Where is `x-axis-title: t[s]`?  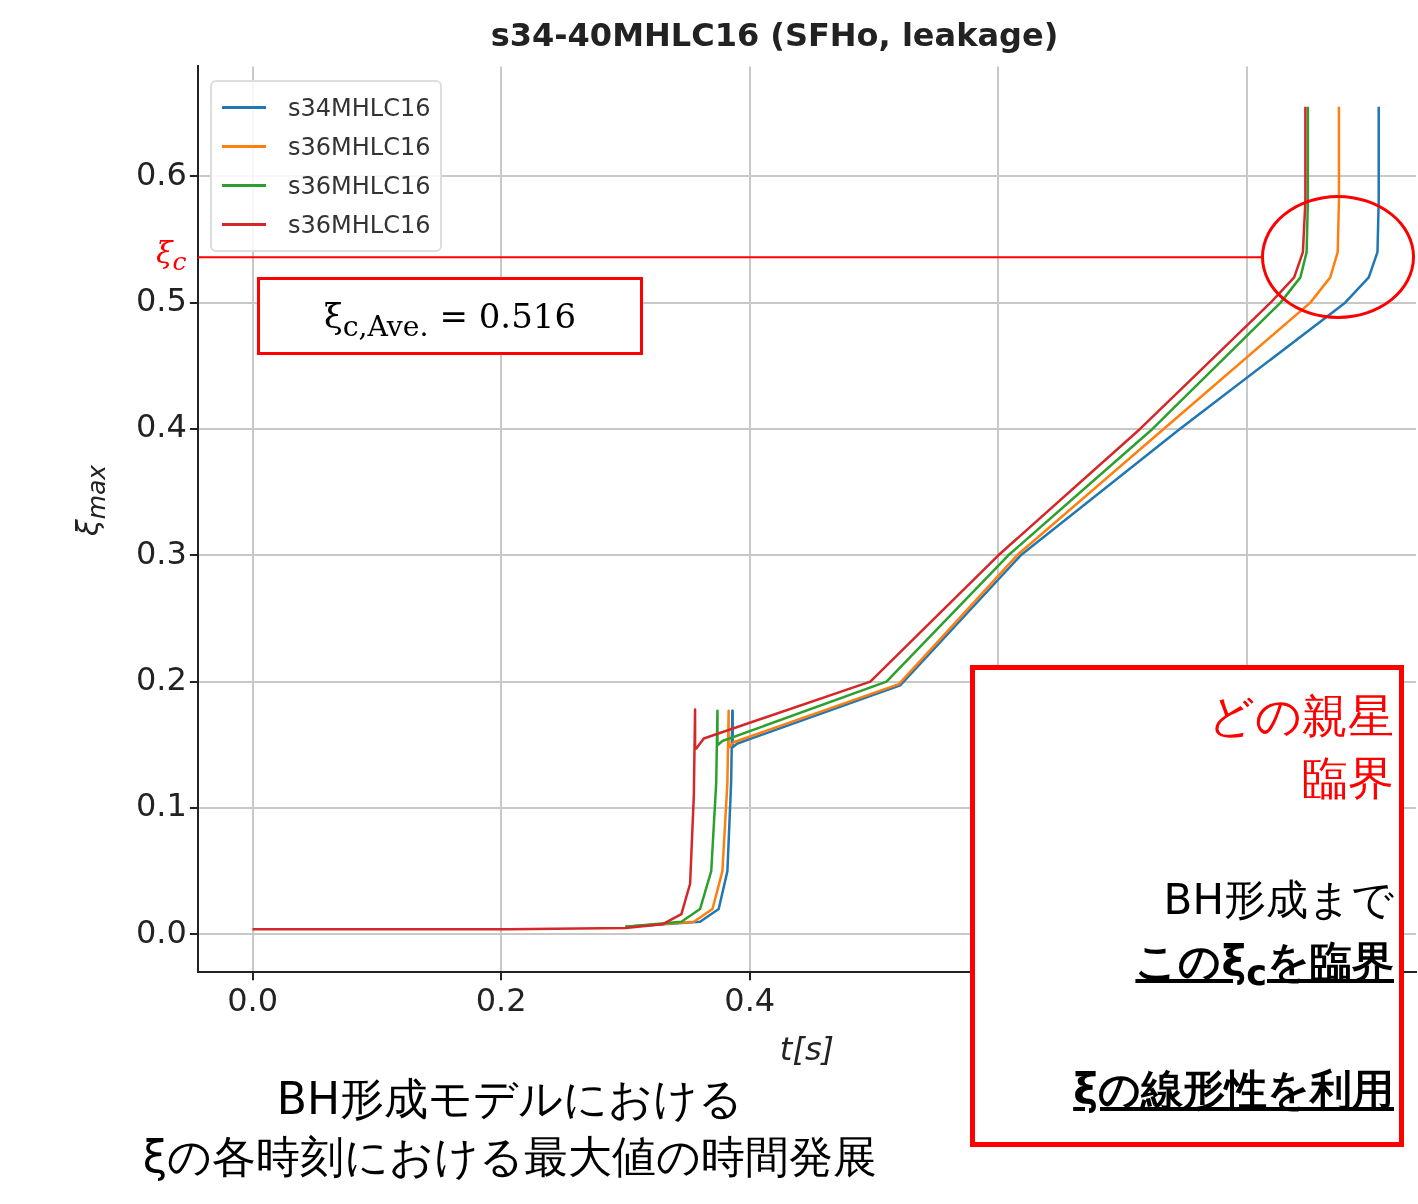 x-axis-title: t[s] is located at coordinates (807, 1049).